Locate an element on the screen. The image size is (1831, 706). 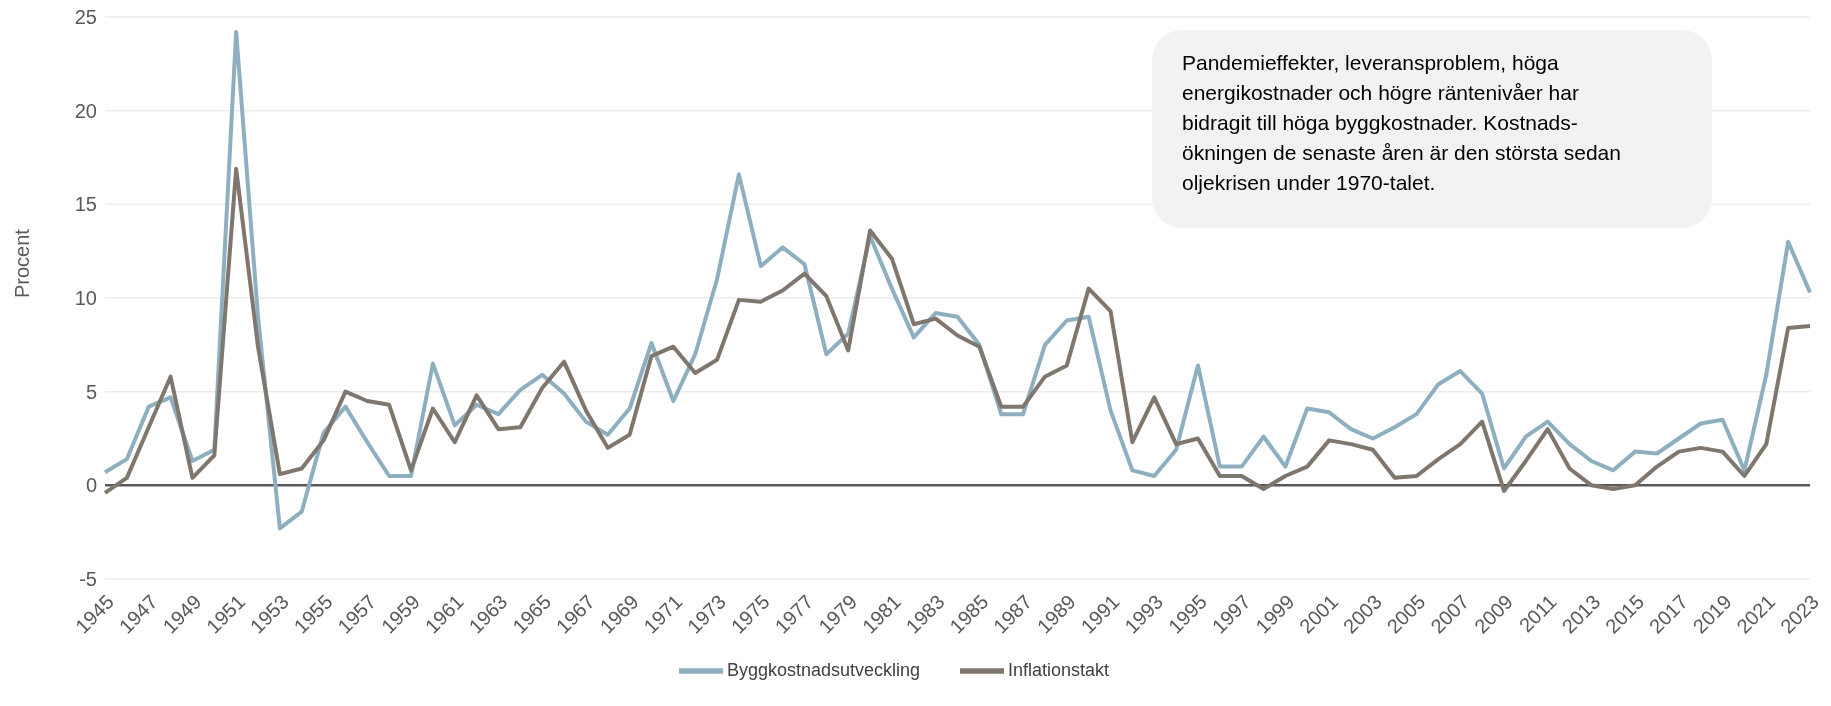
y-tick-label: 0 is located at coordinates (91, 485).